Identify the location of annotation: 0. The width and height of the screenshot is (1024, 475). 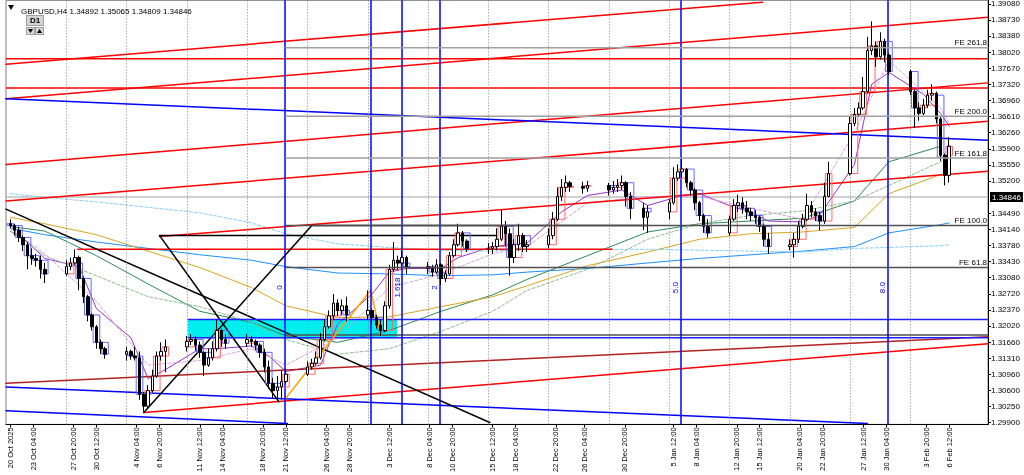
(280, 287).